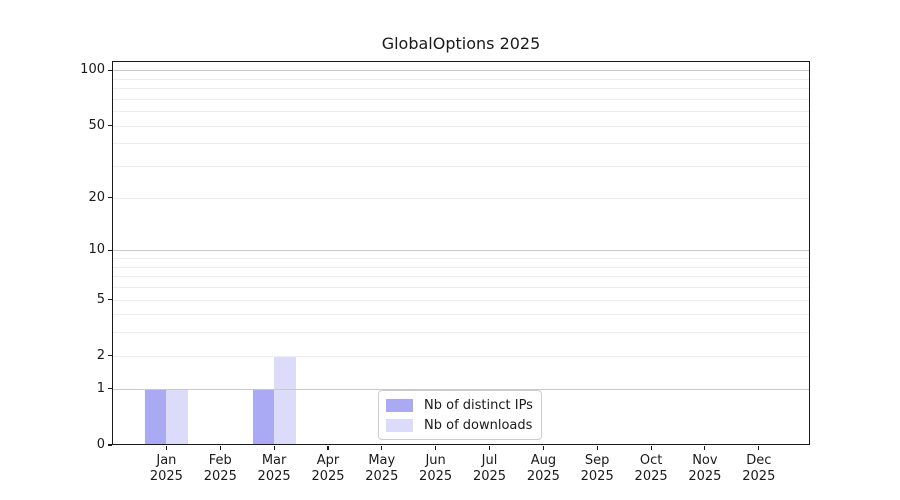 This screenshot has width=900, height=500. What do you see at coordinates (543, 468) in the screenshot?
I see `x-tick-label: Aug 2025` at bounding box center [543, 468].